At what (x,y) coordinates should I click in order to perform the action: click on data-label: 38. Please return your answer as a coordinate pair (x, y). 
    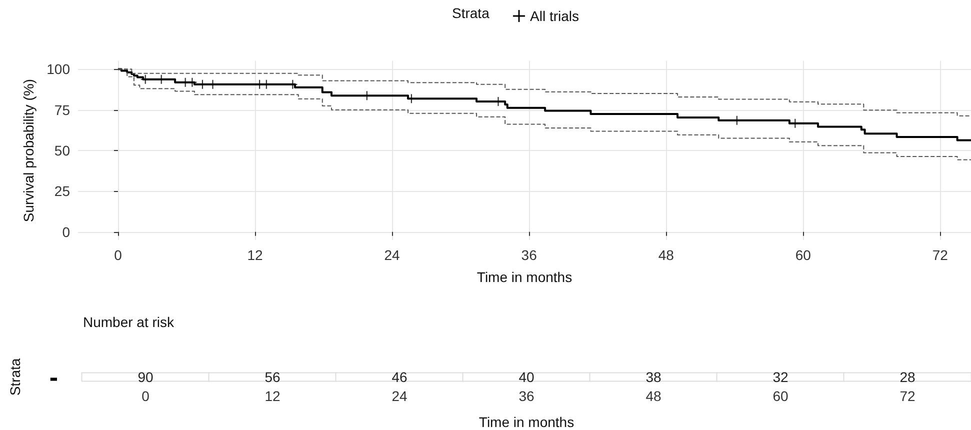
    Looking at the image, I should click on (654, 377).